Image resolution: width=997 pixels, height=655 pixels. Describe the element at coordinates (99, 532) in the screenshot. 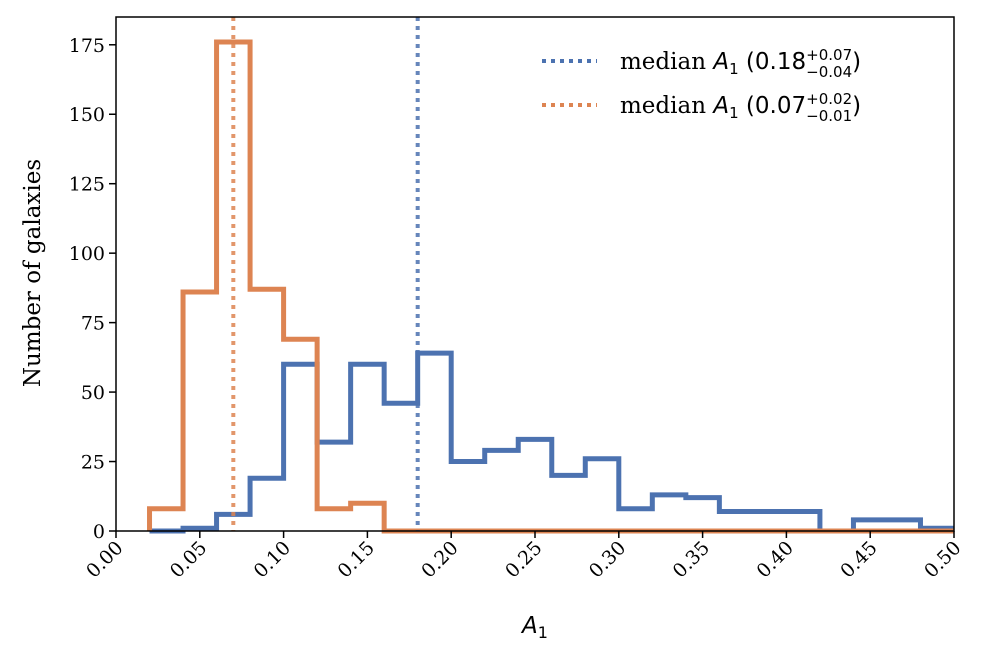

I see `y-tick-label: 0` at that location.